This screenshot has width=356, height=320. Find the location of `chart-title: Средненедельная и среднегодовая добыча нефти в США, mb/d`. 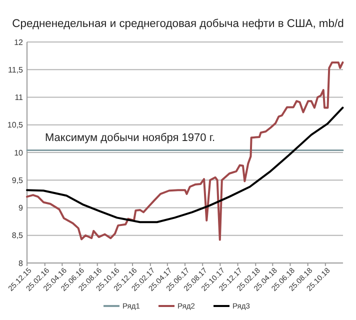

chart-title: Средненедельная и среднегодовая добыча нефти в США, mb/d is located at coordinates (178, 24).